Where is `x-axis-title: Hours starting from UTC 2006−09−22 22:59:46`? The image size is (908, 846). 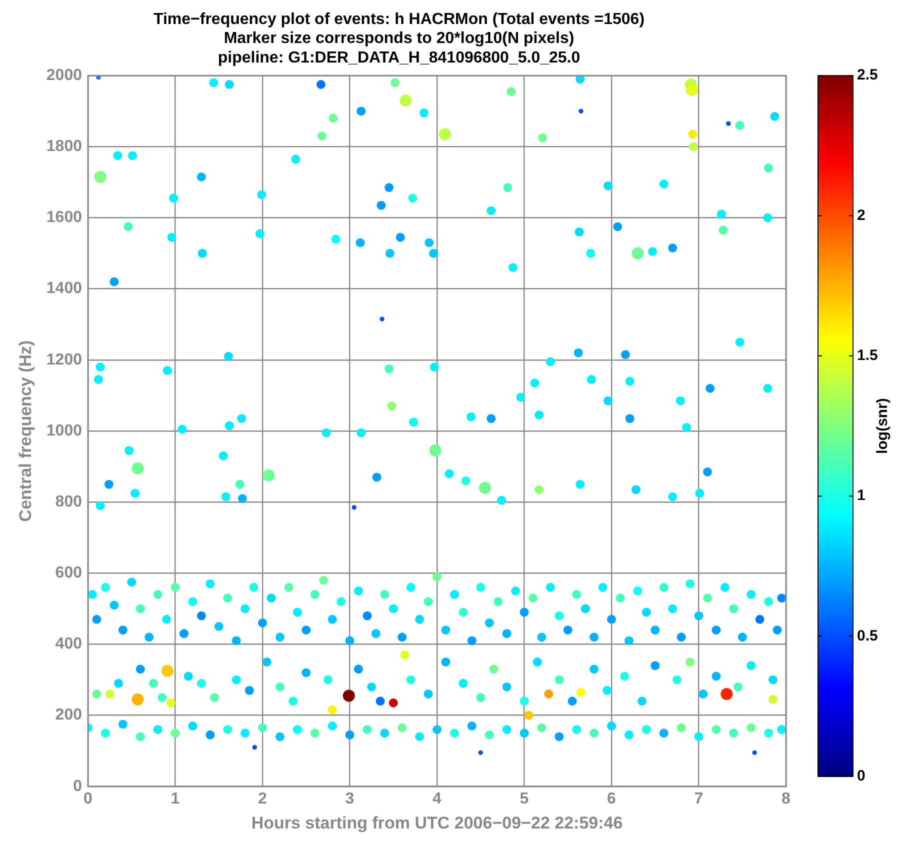 x-axis-title: Hours starting from UTC 2006−09−22 22:59:46 is located at coordinates (437, 822).